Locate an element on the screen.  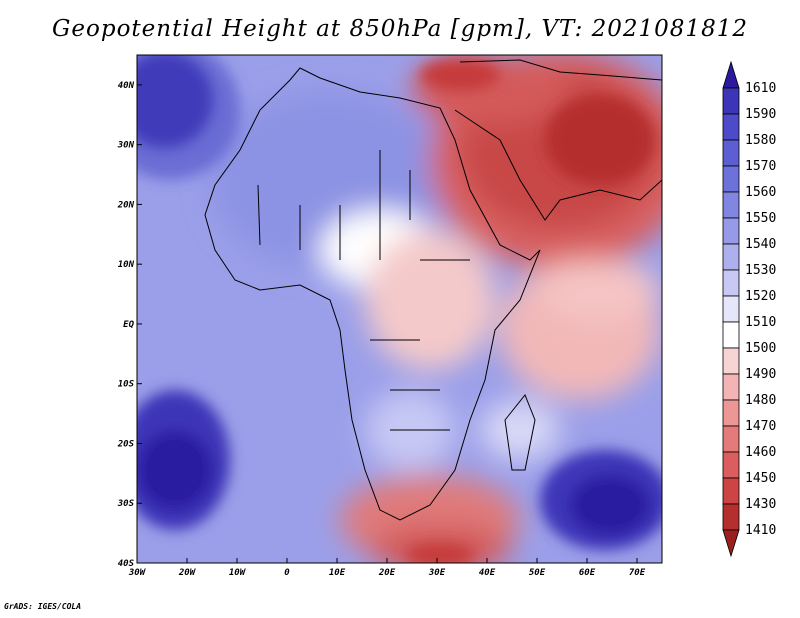
colorbar-label: 1430 is located at coordinates (760, 504).